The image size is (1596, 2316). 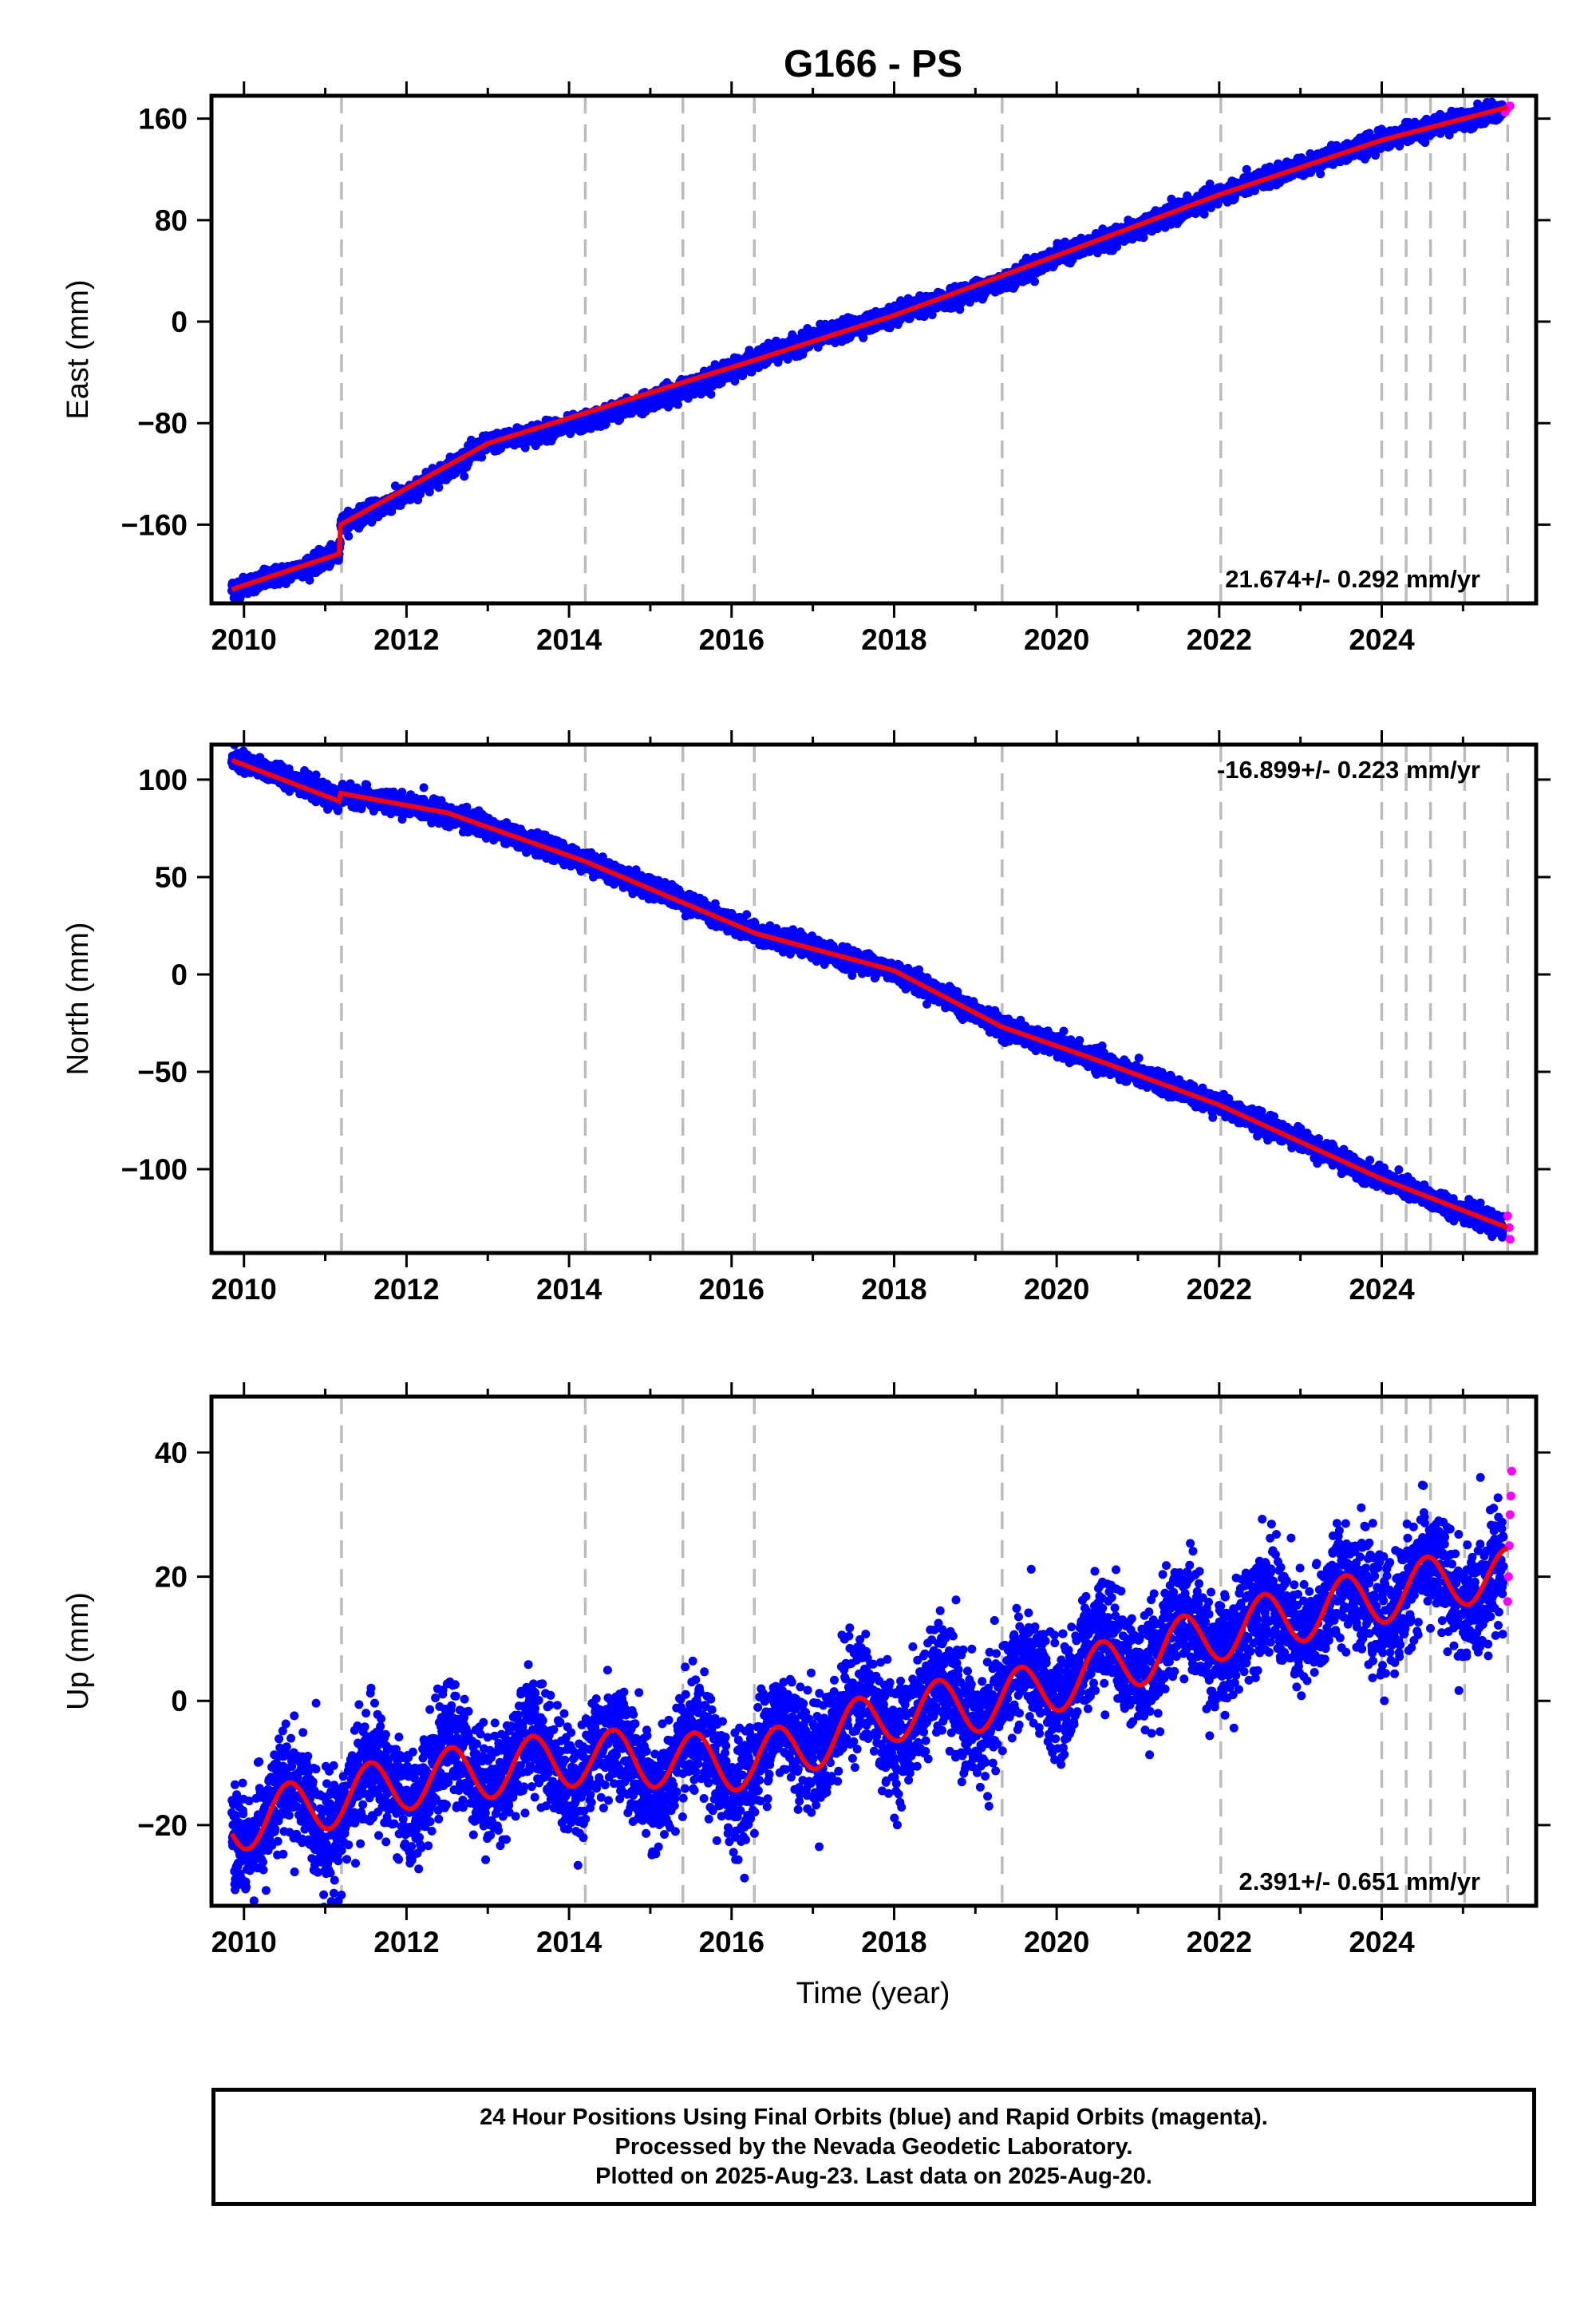 I want to click on chart-title: G166 - PS, so click(x=873, y=64).